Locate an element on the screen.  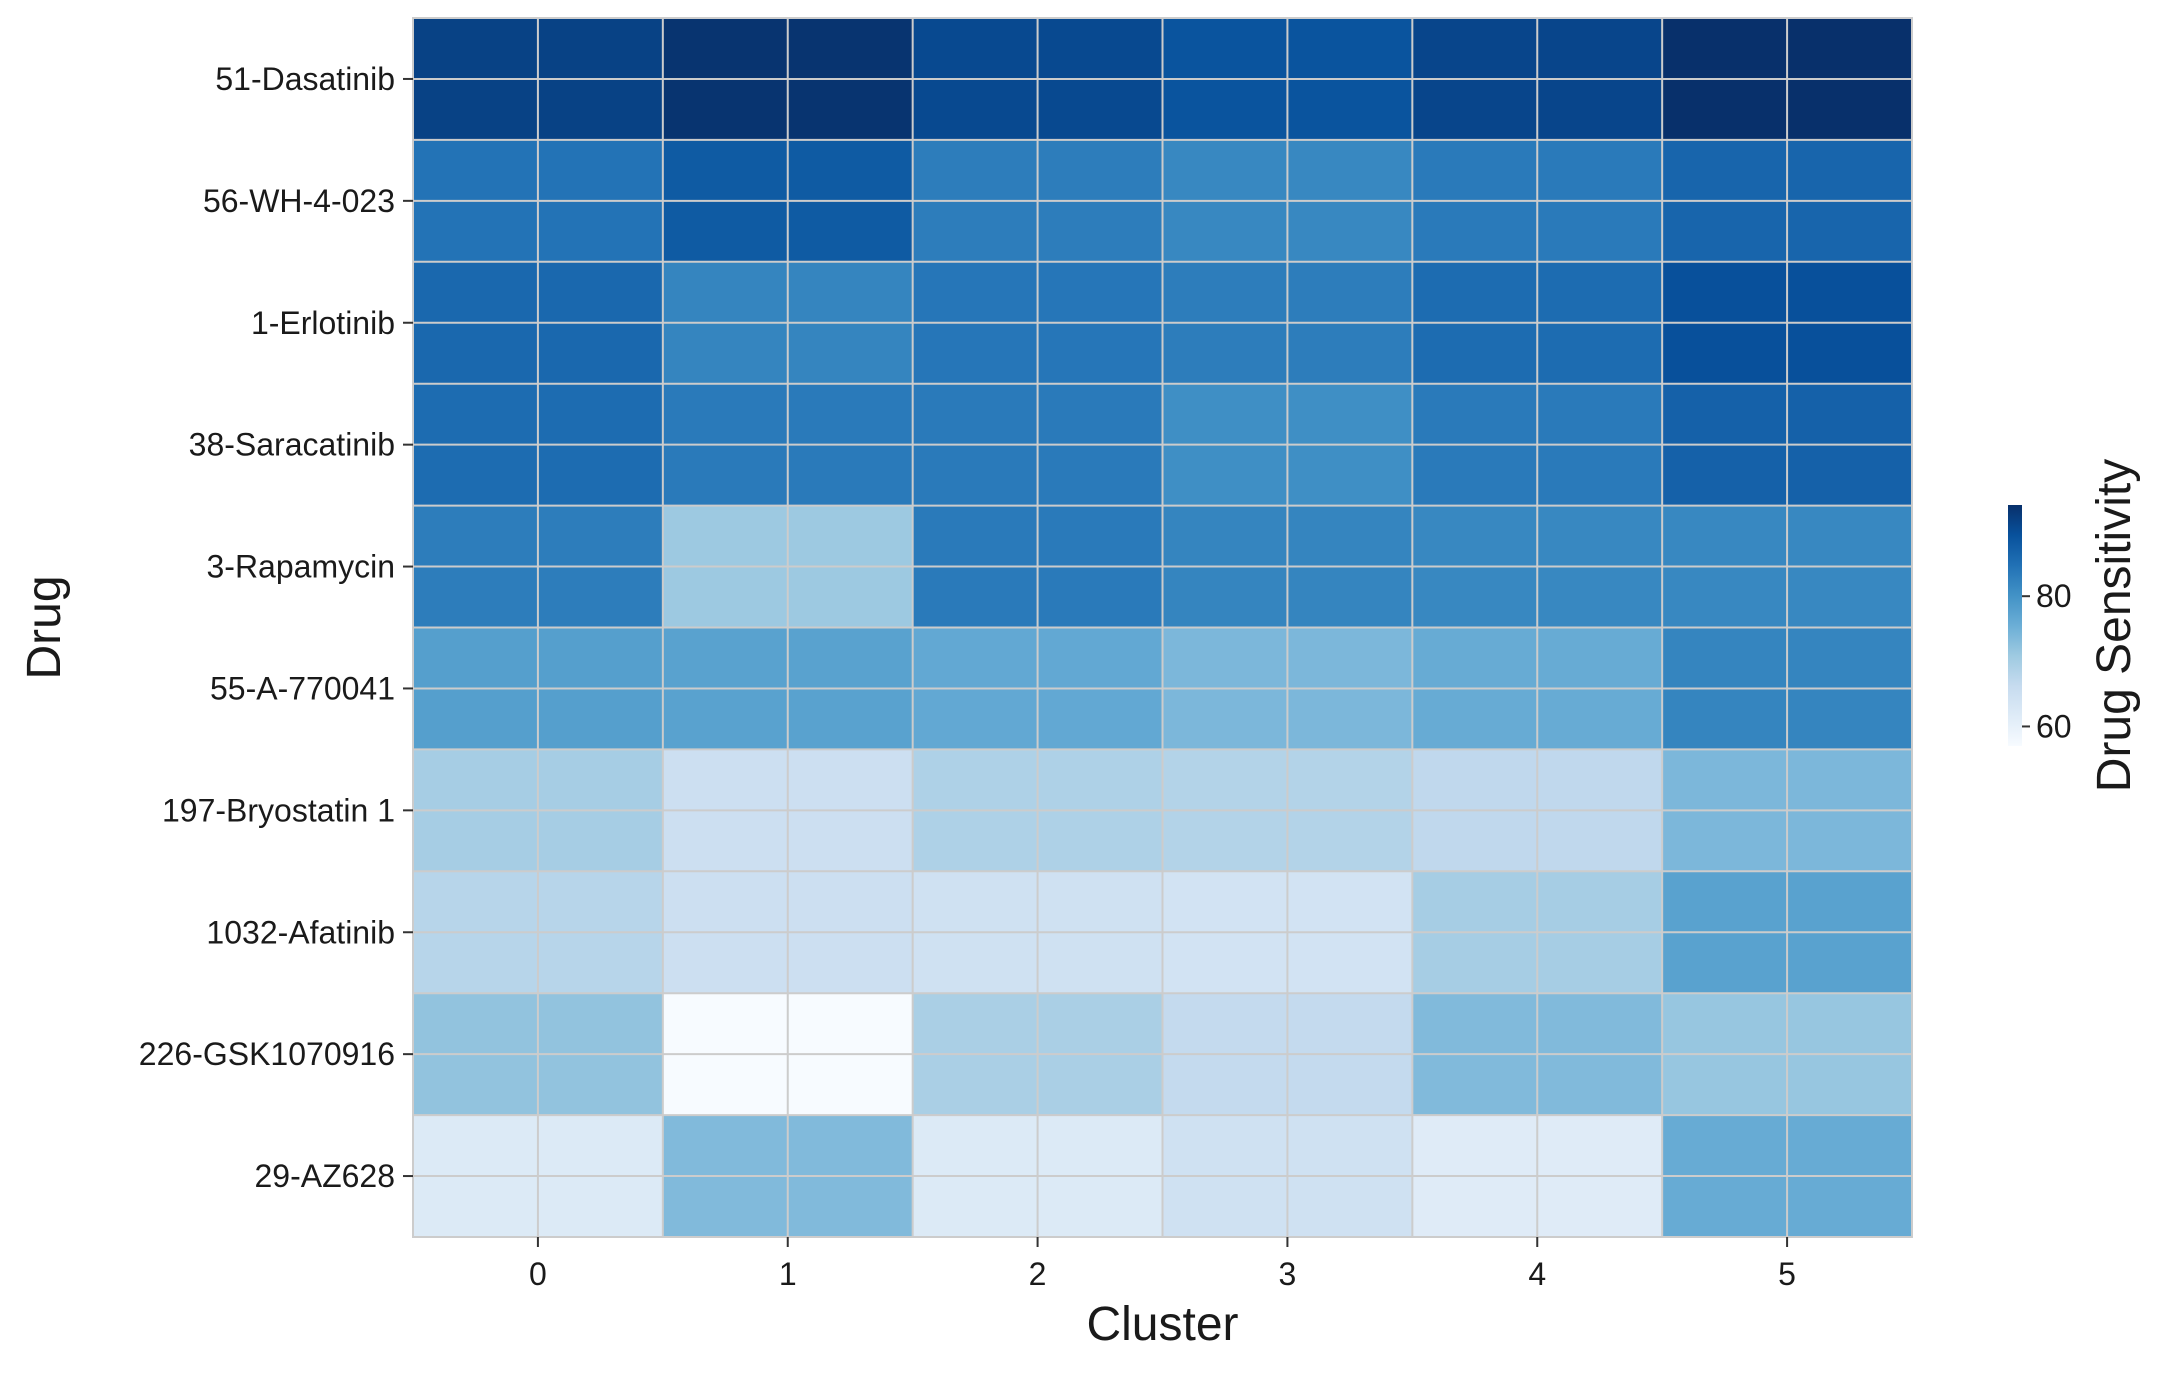
x-axis-ticks: 0 1 2 3 4 5 is located at coordinates (1162, 1264).